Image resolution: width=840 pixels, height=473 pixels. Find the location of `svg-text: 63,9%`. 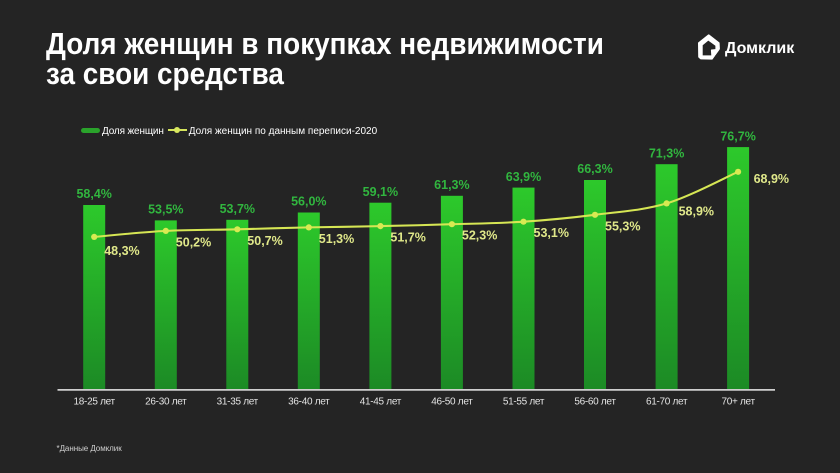

svg-text: 63,9% is located at coordinates (523, 177).